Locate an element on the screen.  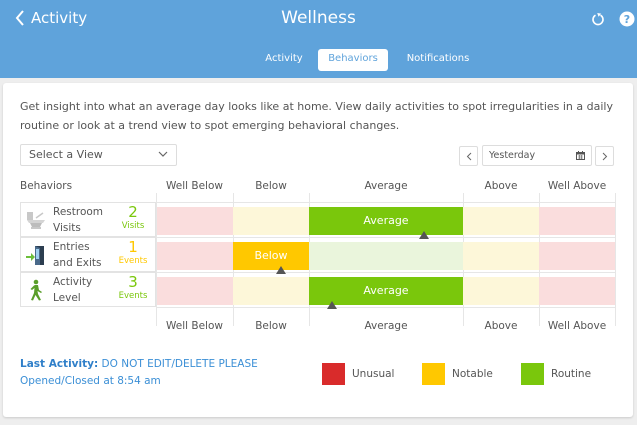
behavior-row-activity-level: Activity Level 3 Events is located at coordinates (88, 289).